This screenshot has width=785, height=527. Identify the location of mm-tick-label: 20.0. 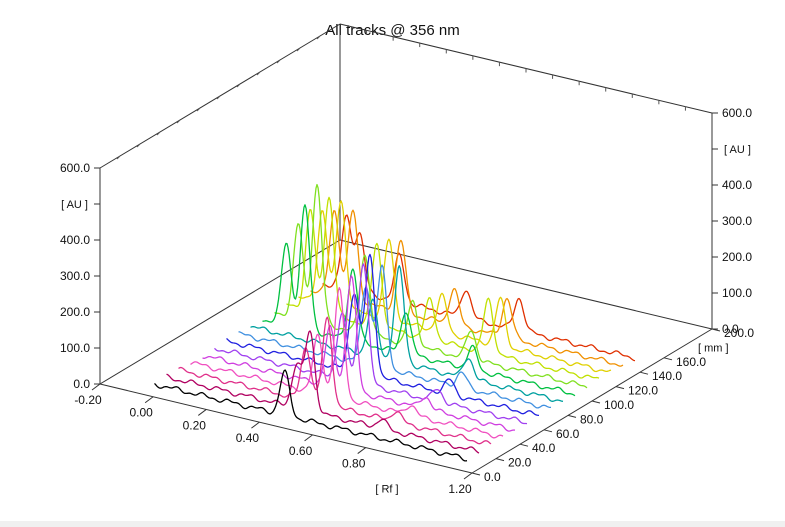
(520, 463).